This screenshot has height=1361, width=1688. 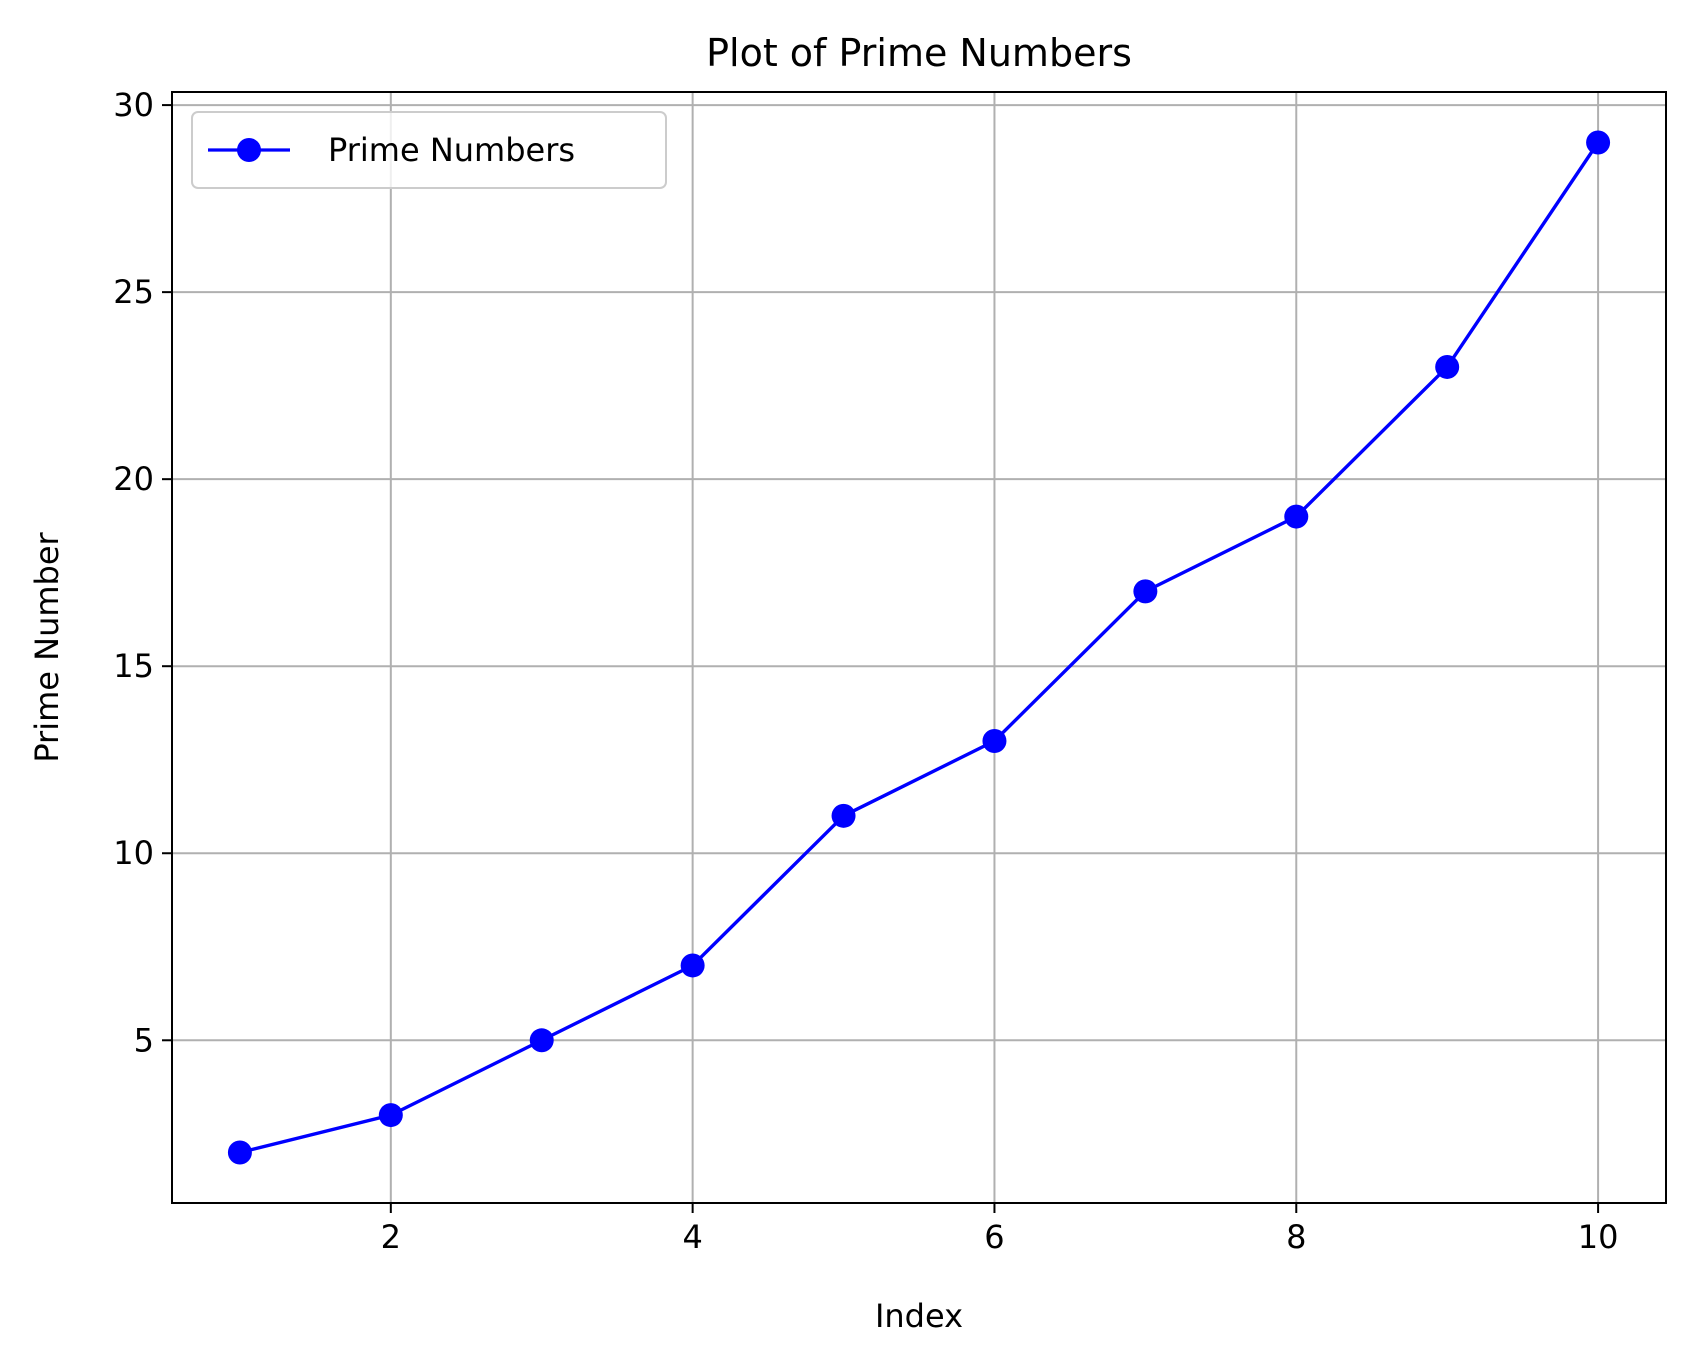 What do you see at coordinates (451, 150) in the screenshot?
I see `legend-label: Prime Numbers` at bounding box center [451, 150].